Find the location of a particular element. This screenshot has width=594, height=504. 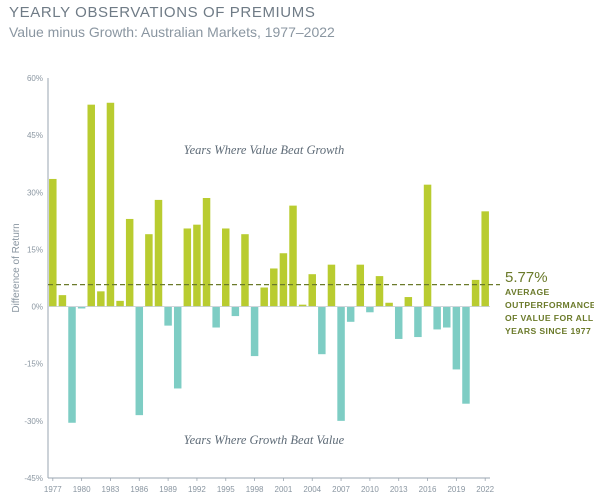

bar-1989 is located at coordinates (168, 316).